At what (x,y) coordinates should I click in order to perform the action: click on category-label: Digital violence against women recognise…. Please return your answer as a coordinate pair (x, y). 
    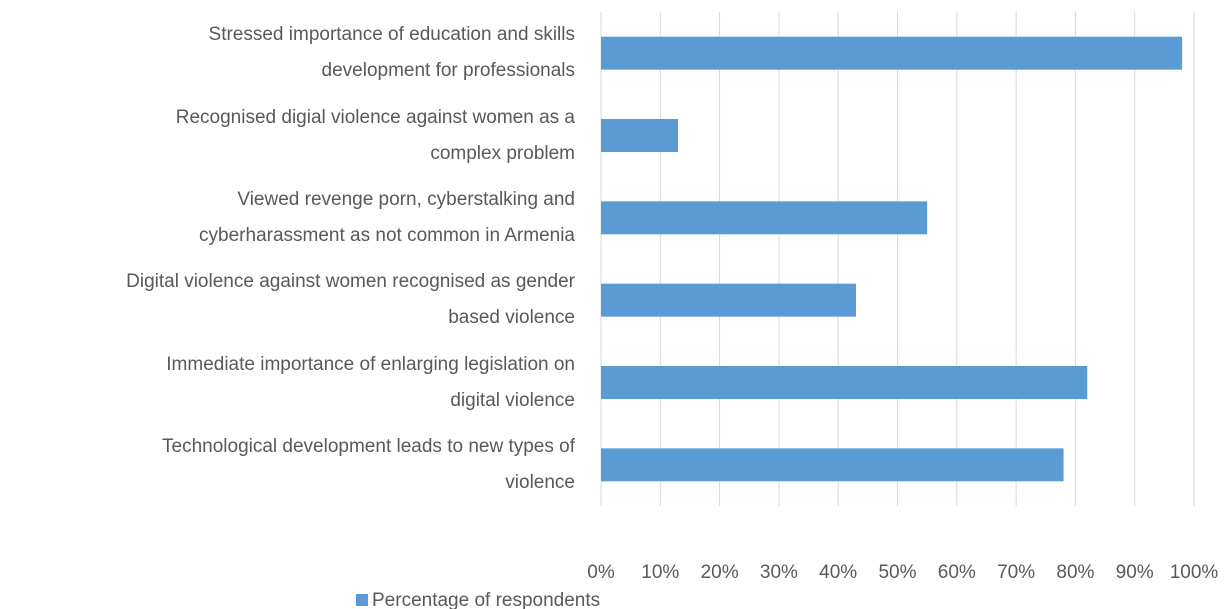
    Looking at the image, I should click on (350, 300).